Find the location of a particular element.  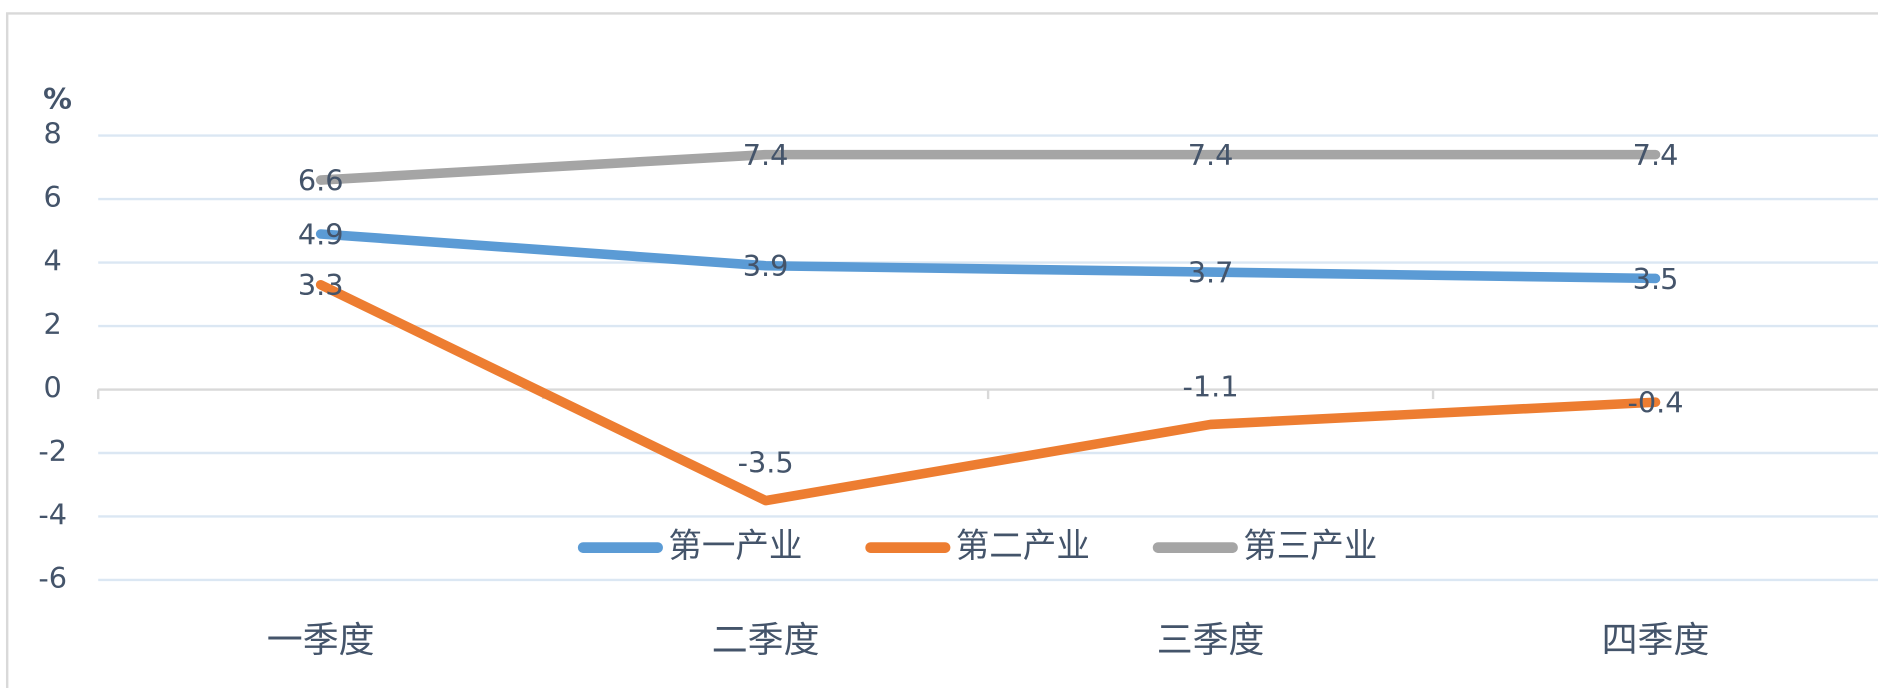

y-unit: % is located at coordinates (57, 99).